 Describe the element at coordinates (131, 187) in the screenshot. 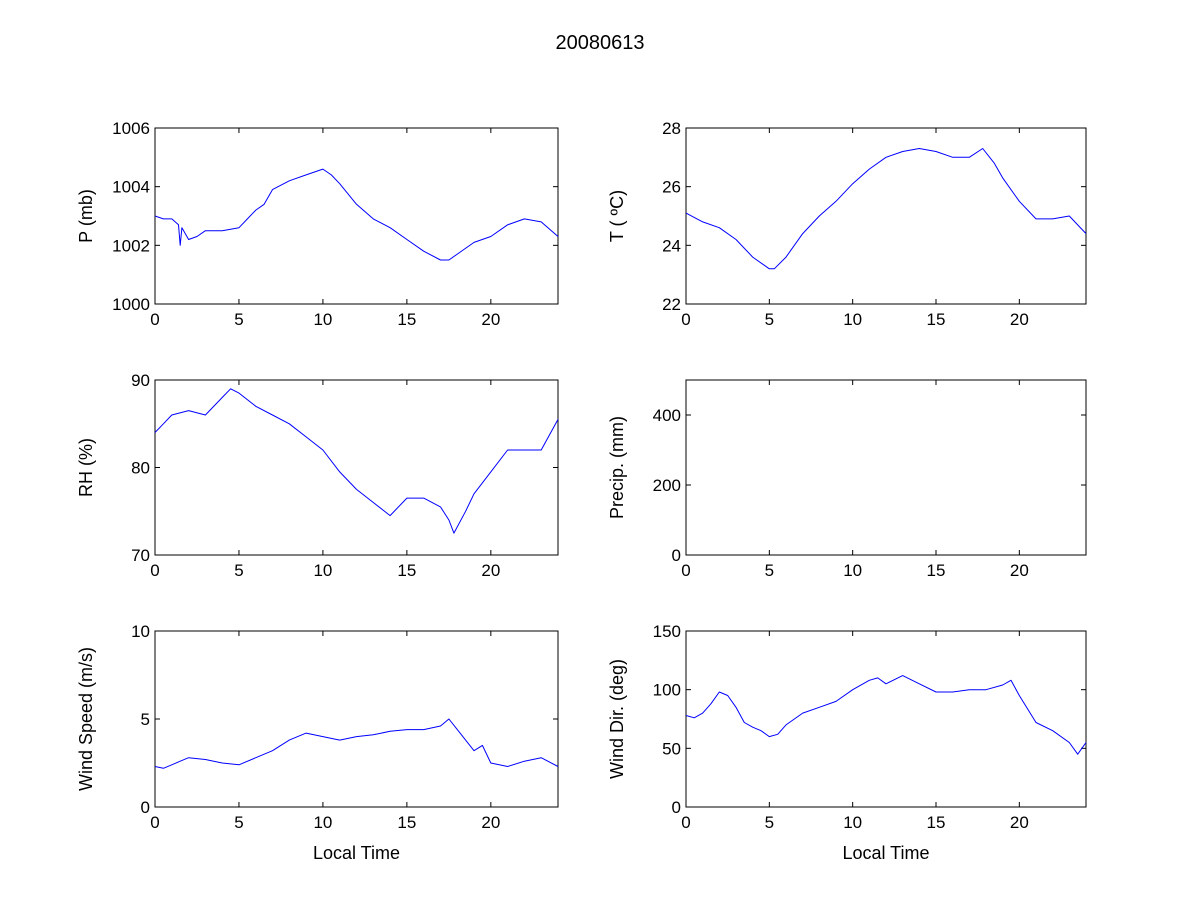

I see `y-tick-label: 1004` at that location.